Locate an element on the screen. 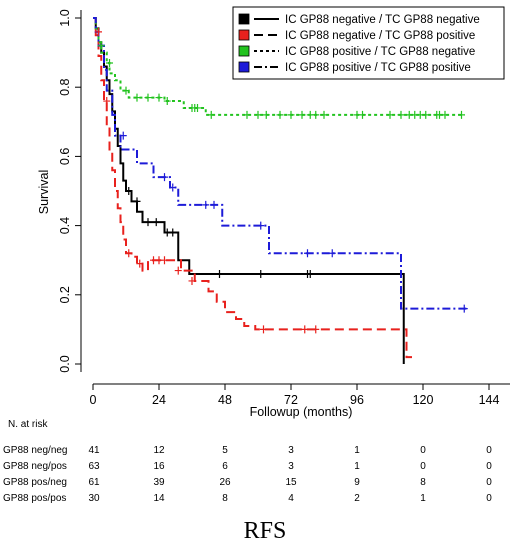 This screenshot has width=521, height=550. legend-label: IC GP88 negative / TC GP88 positive is located at coordinates (380, 36).